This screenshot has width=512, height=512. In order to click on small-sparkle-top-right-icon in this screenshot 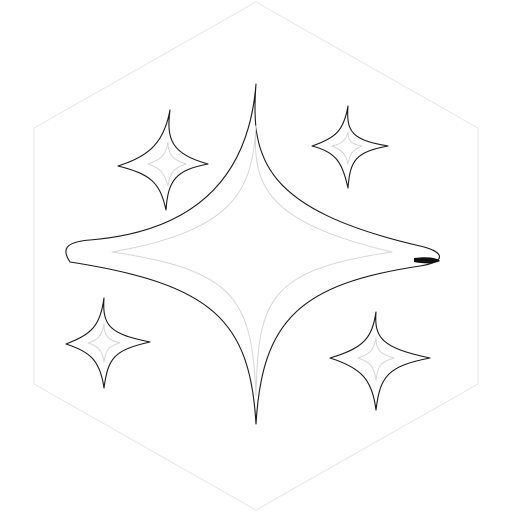, I will do `click(350, 147)`.